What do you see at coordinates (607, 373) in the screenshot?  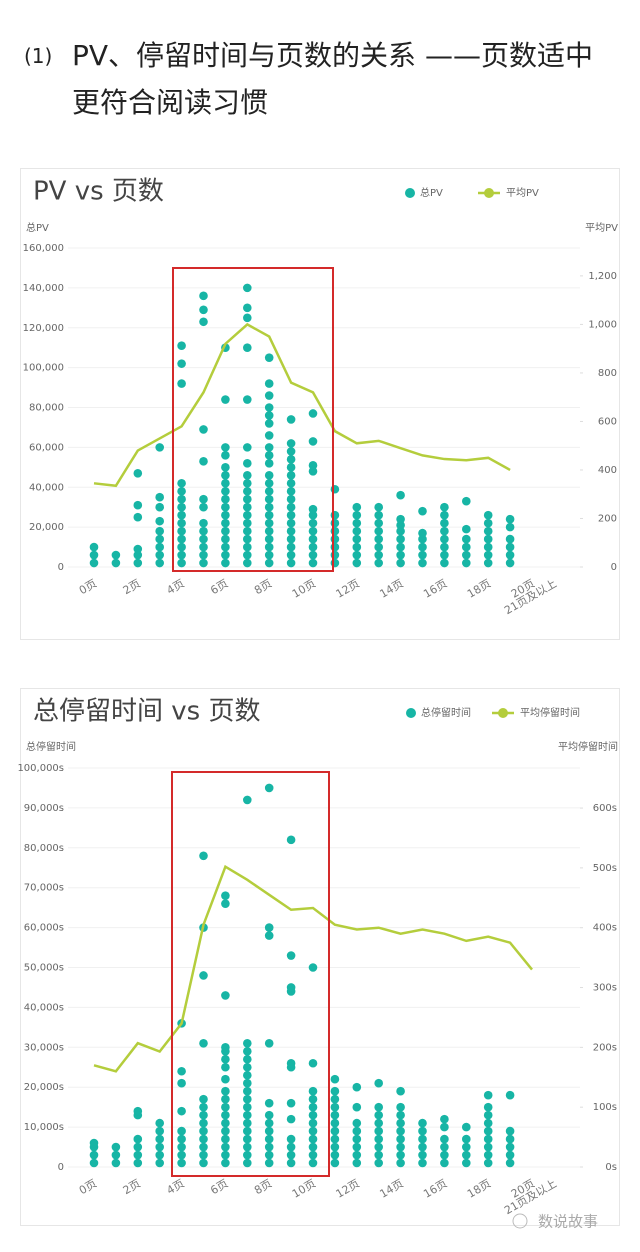 I see `y2-tick-label: 800` at bounding box center [607, 373].